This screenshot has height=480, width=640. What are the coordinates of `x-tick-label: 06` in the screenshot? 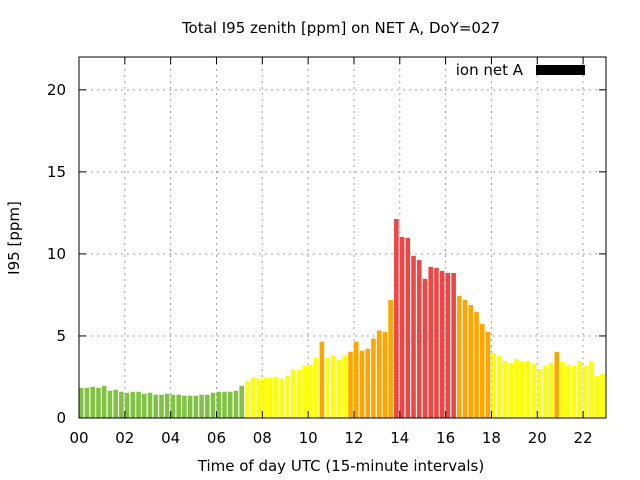 It's located at (216, 438).